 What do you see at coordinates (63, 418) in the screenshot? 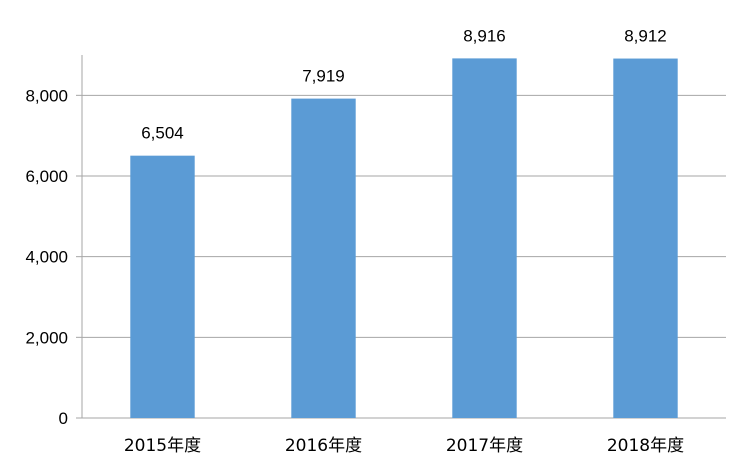
I see `y-tick-label: 0` at bounding box center [63, 418].